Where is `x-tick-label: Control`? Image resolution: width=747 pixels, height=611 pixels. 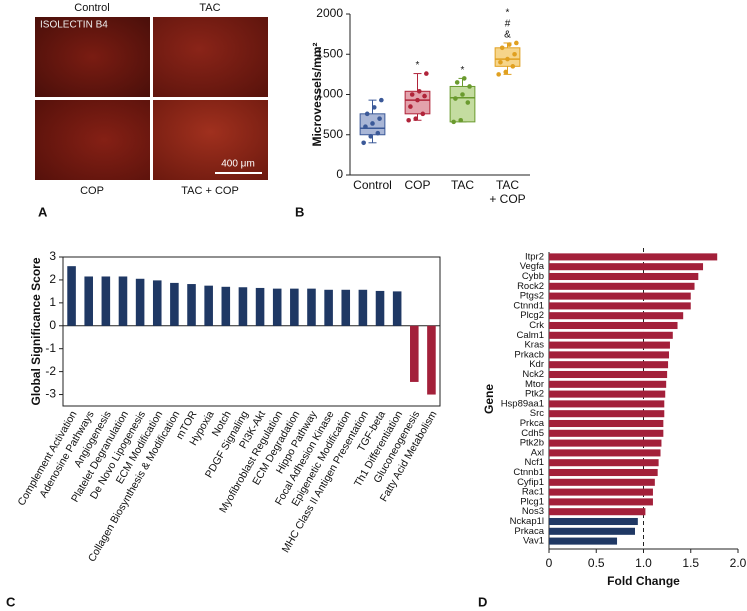
x-tick-label: Control is located at coordinates (372, 185).